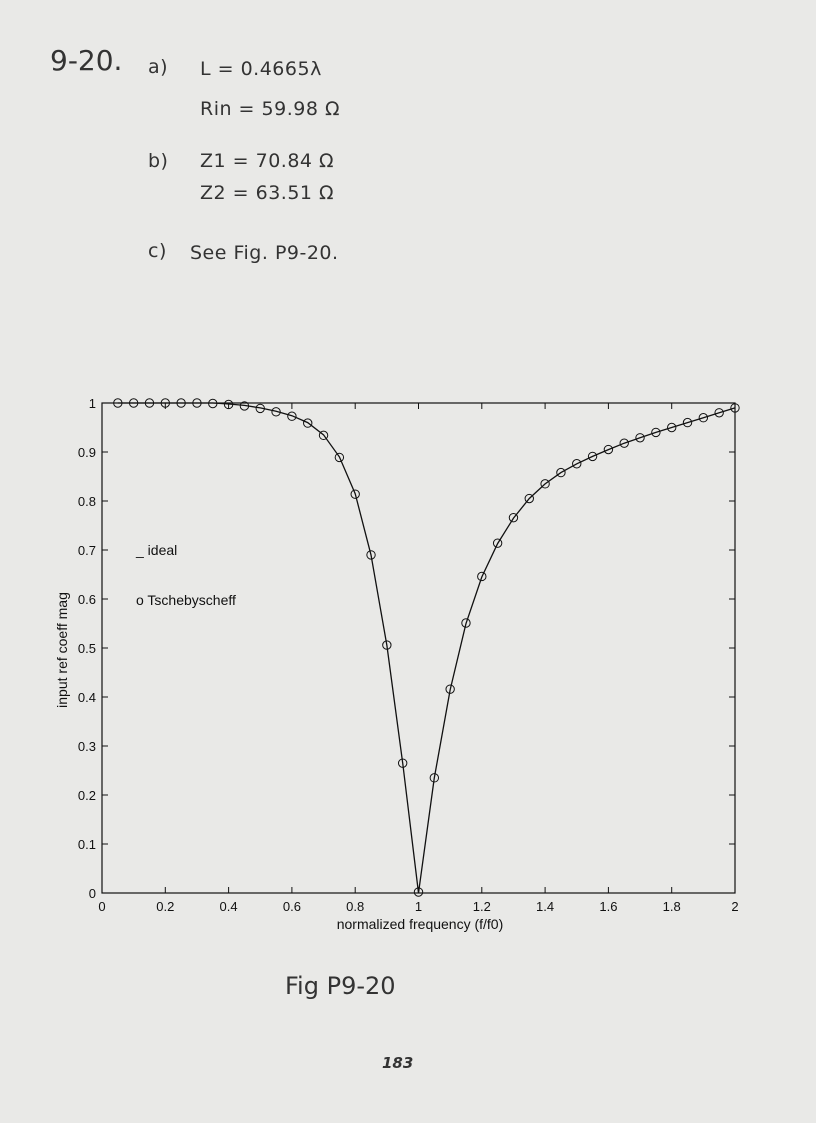 This screenshot has width=816, height=1123. I want to click on x-tick-label: 0.8, so click(355, 906).